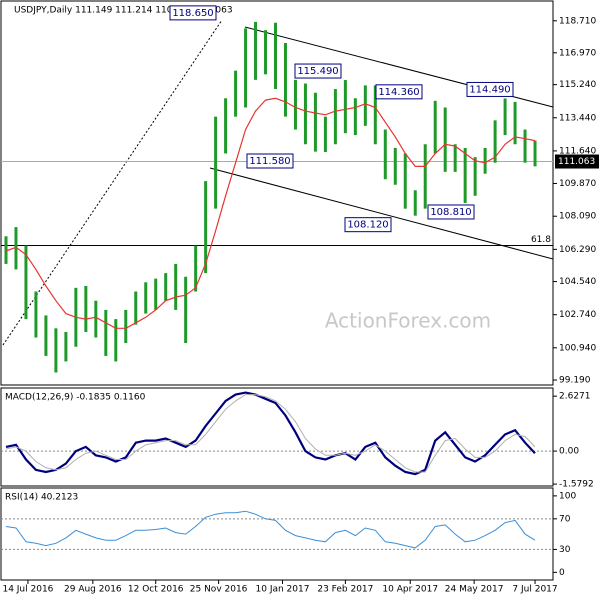 The height and width of the screenshot is (600, 600). I want to click on y-tick-label: 30, so click(565, 550).